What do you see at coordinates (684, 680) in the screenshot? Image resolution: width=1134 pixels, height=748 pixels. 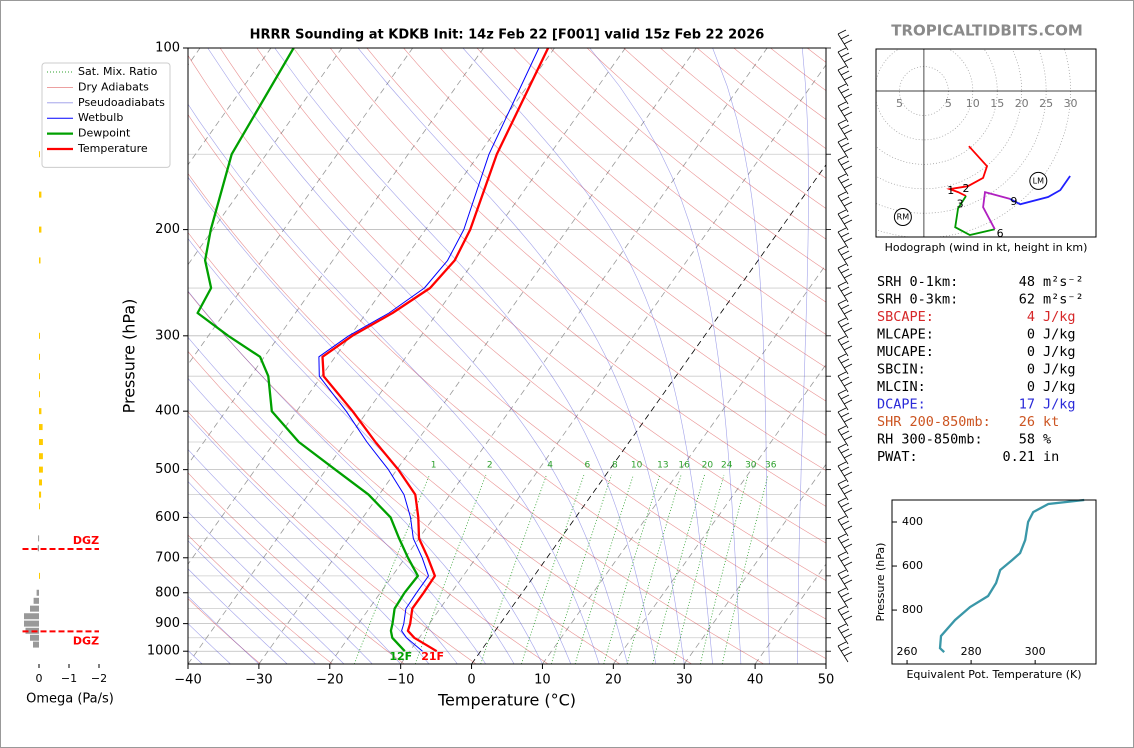 I see `x-tick-label: 30` at bounding box center [684, 680].